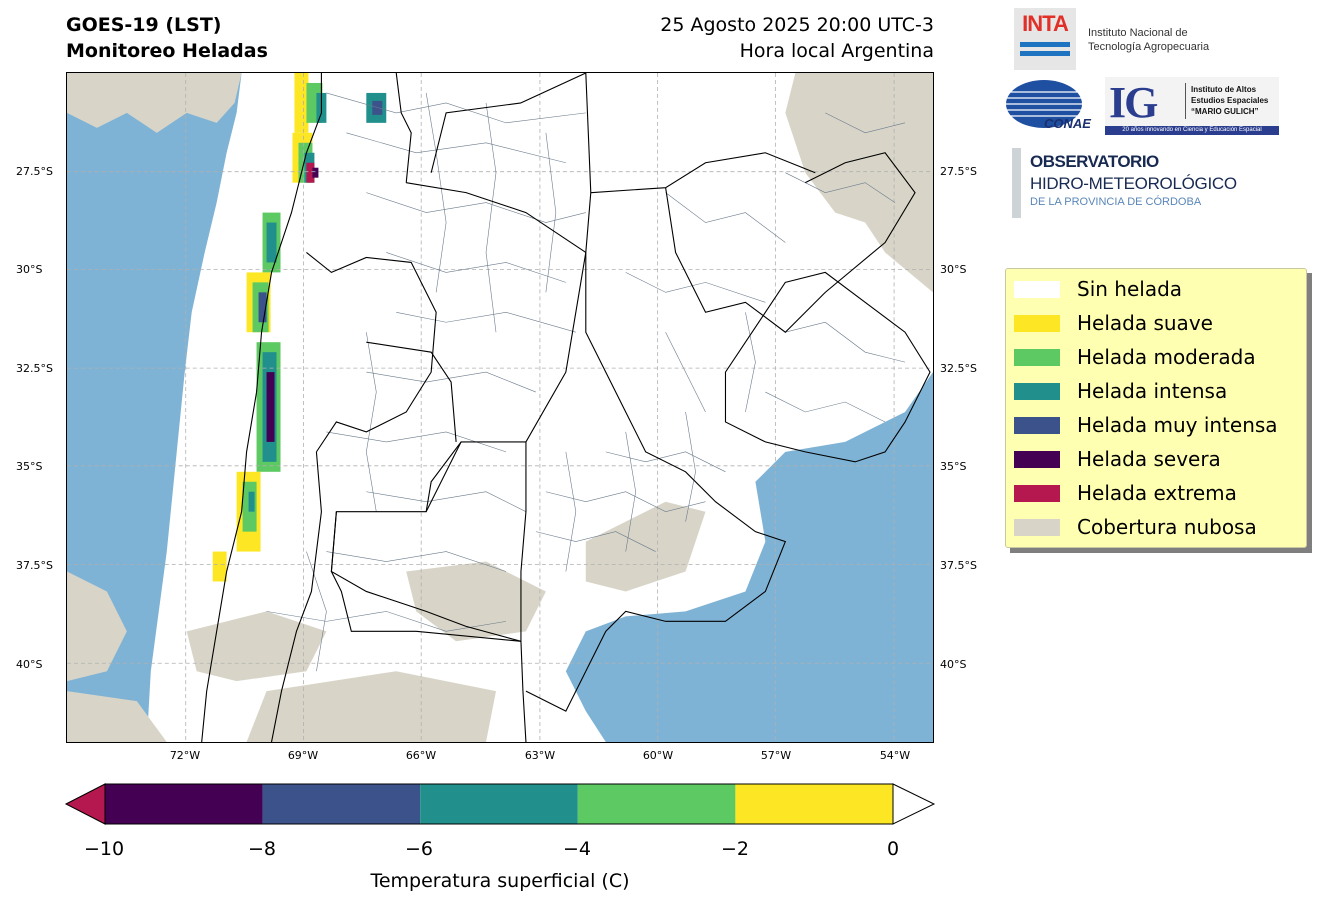 Image resolution: width=1324 pixels, height=911 pixels. Describe the element at coordinates (418, 849) in the screenshot. I see `colorbar-tick: −6` at that location.